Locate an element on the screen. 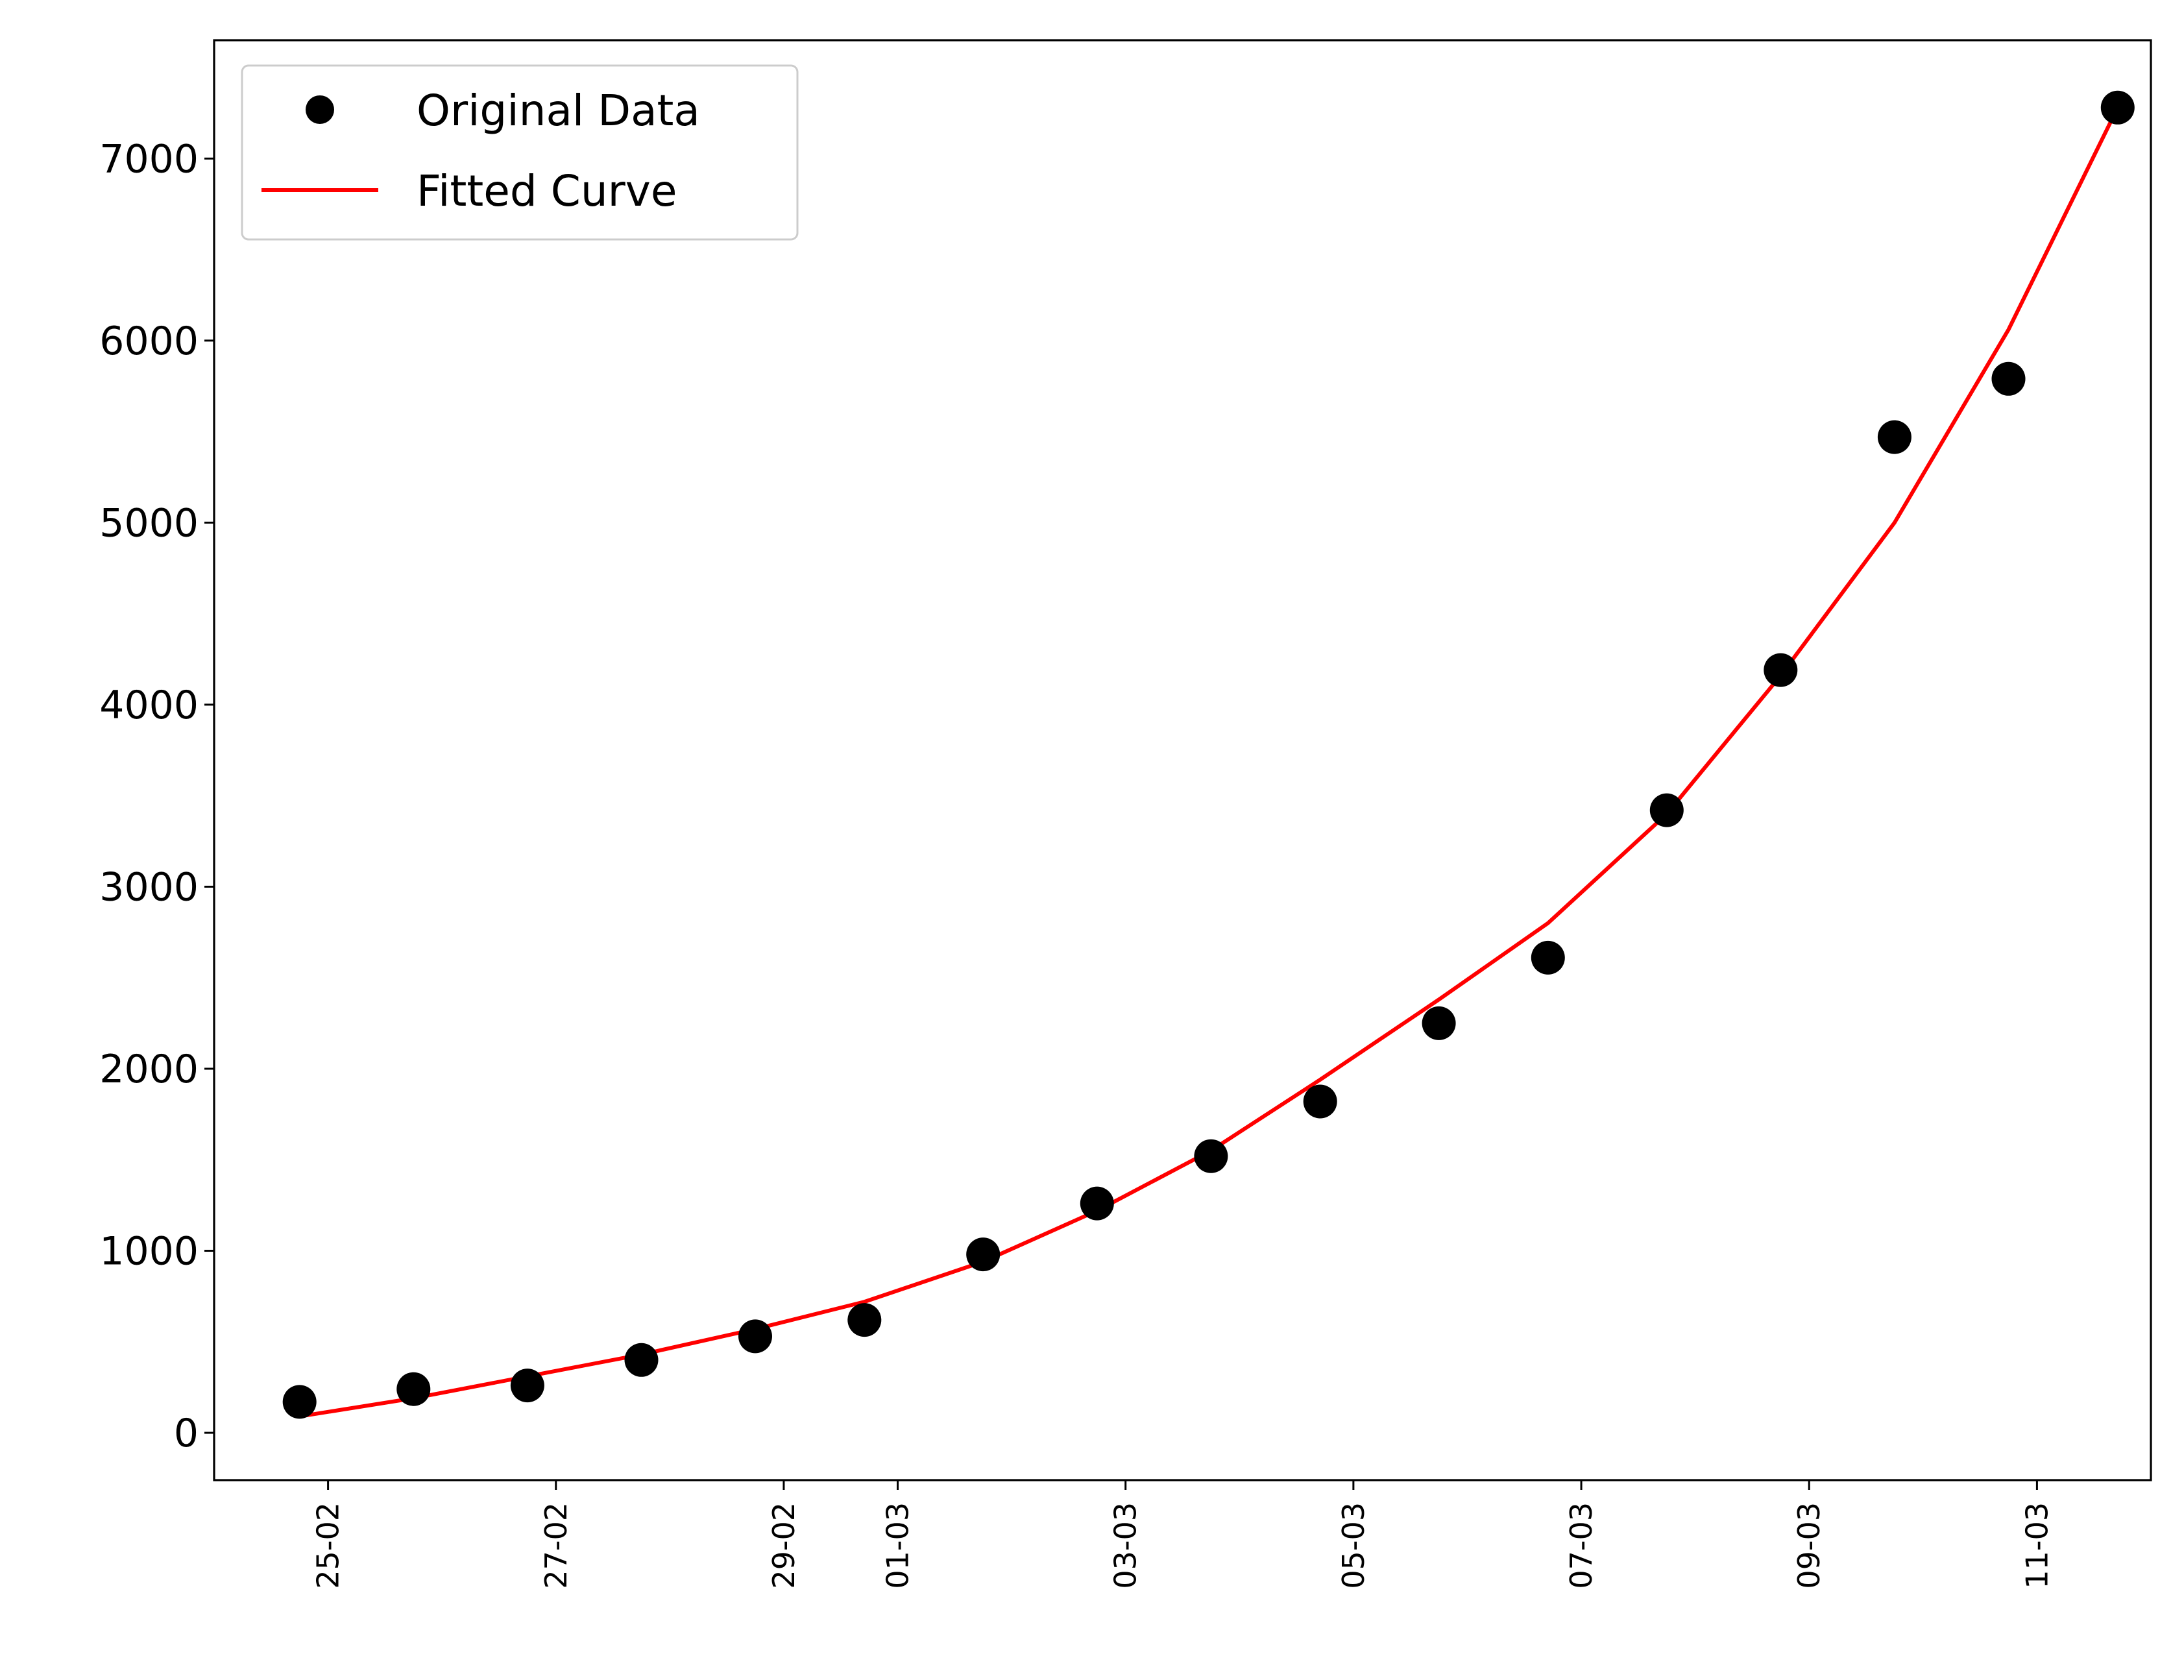 The width and height of the screenshot is (2184, 1680). legend: Original Data Fitted Curve is located at coordinates (520, 152).